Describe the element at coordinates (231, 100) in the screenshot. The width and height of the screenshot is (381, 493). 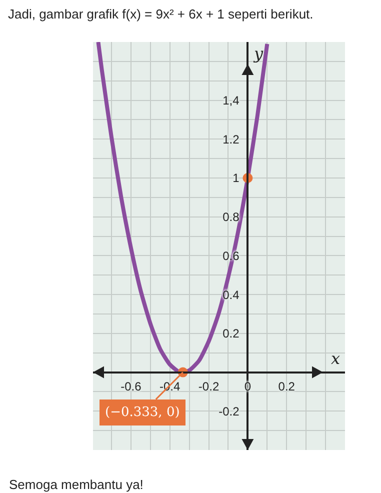
I see `y-tick-label: 1,4` at that location.